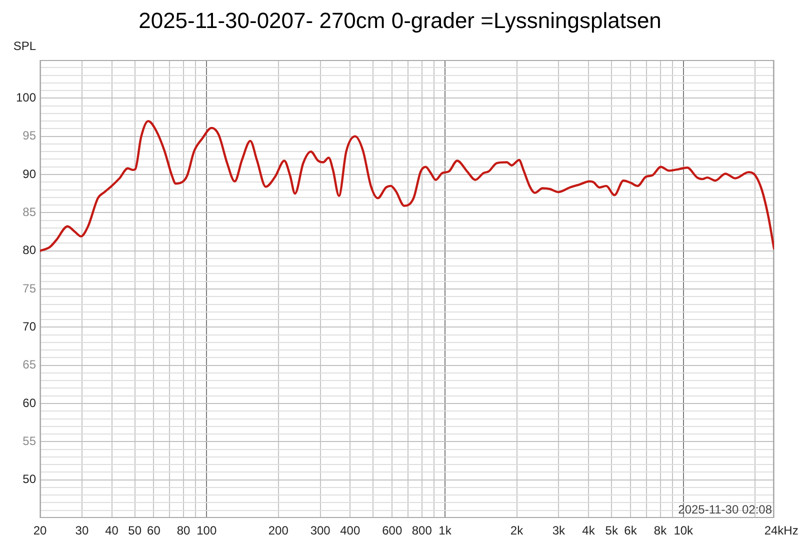 The height and width of the screenshot is (542, 800). What do you see at coordinates (112, 531) in the screenshot?
I see `x-tick-label: 40` at bounding box center [112, 531].